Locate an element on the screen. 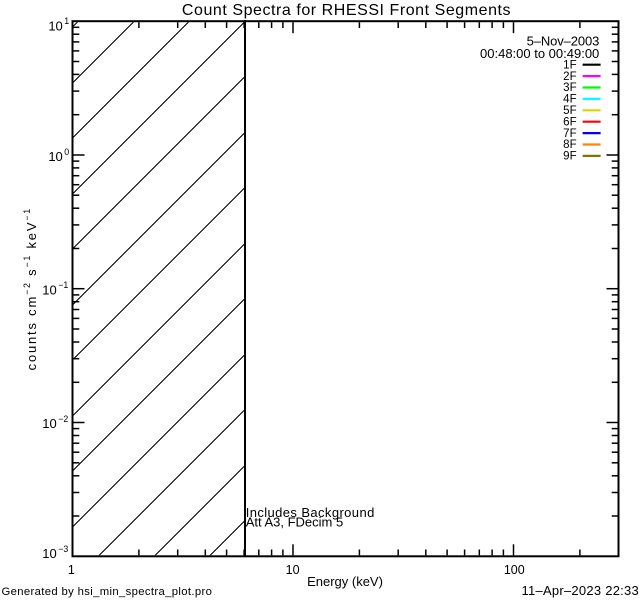 The width and height of the screenshot is (640, 600). svg-text: 00:48:00 to 00:49:00 is located at coordinates (539, 53).